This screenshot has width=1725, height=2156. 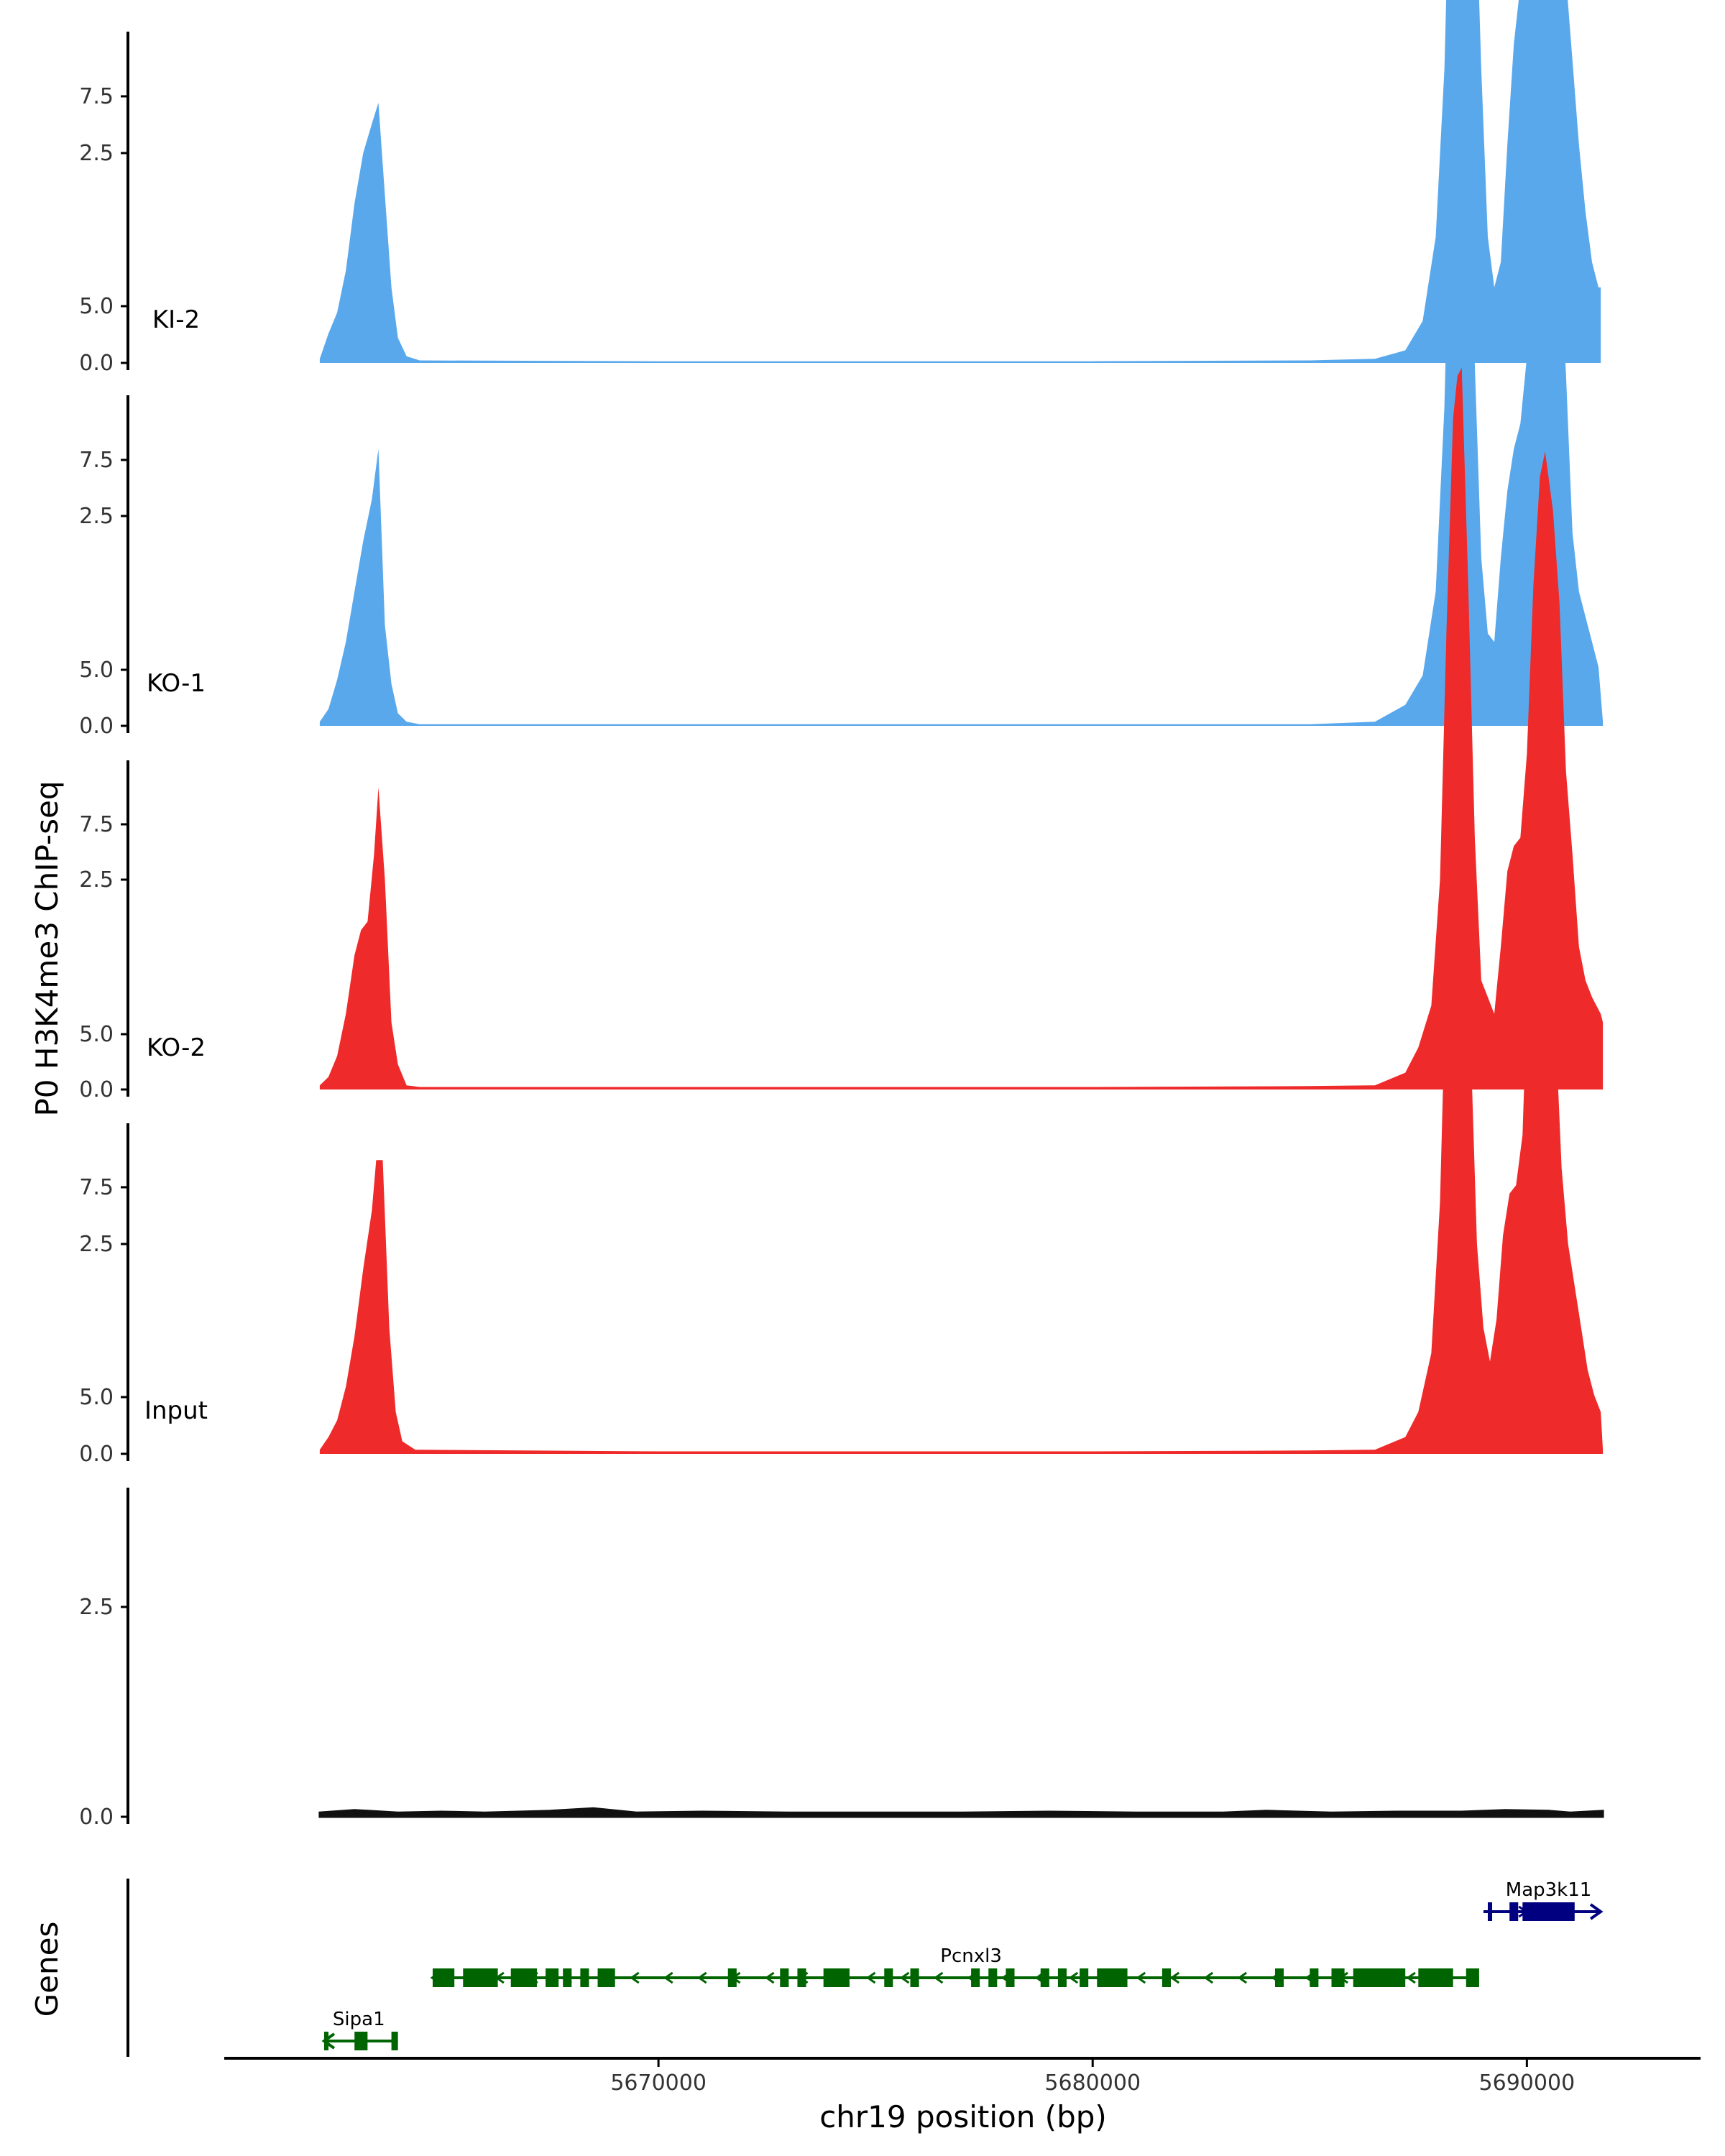 What do you see at coordinates (47, 948) in the screenshot?
I see `y-axis-title: P0 H3K4me3 ChIP-seq` at bounding box center [47, 948].